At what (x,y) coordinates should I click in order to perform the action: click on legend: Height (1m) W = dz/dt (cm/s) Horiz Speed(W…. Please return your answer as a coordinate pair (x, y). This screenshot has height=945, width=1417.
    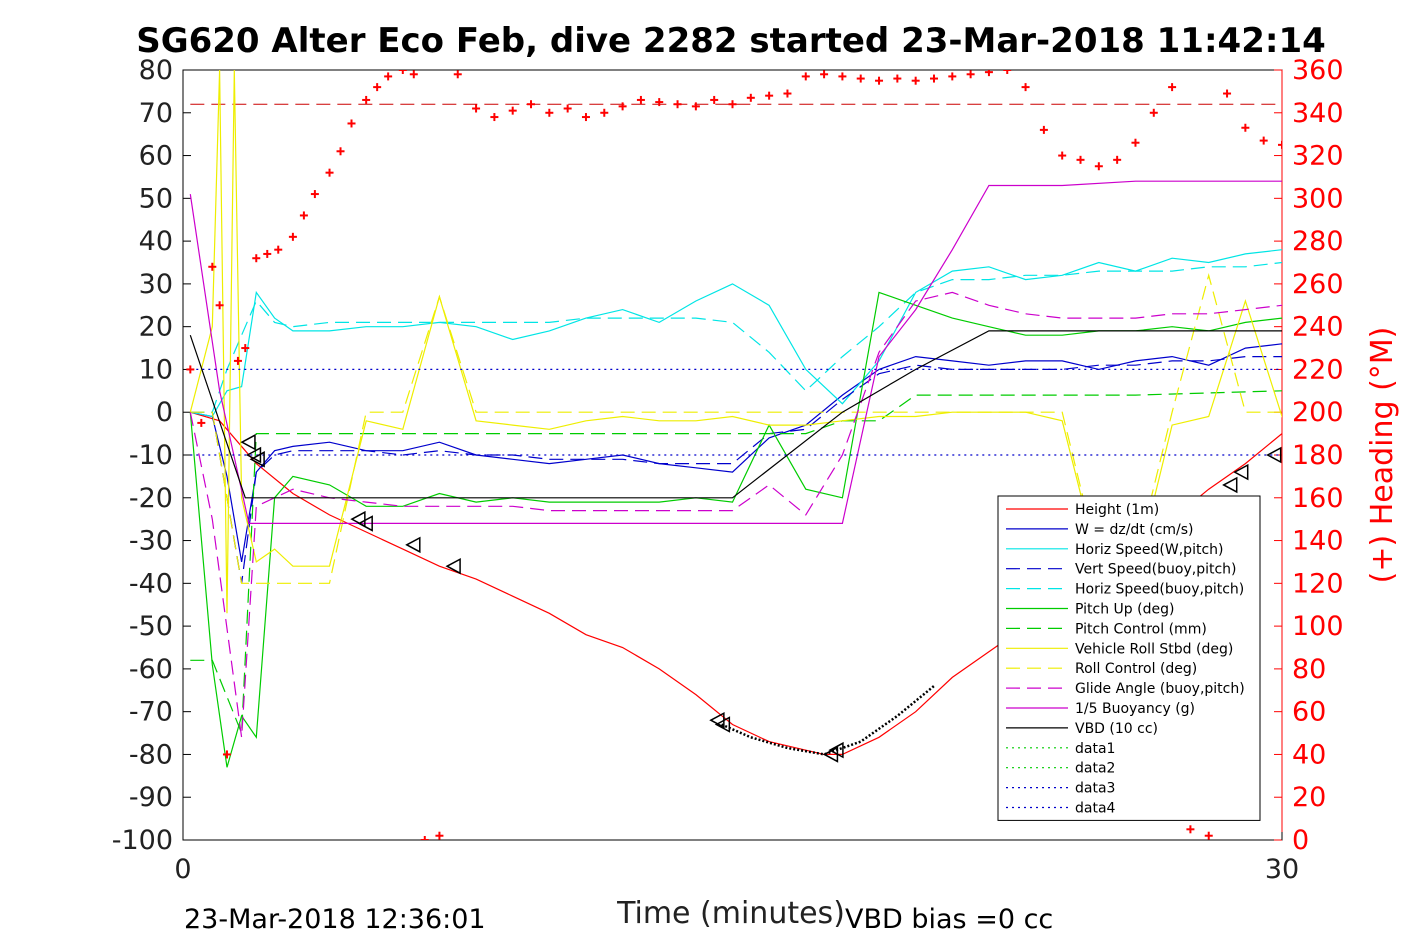
    Looking at the image, I should click on (1129, 658).